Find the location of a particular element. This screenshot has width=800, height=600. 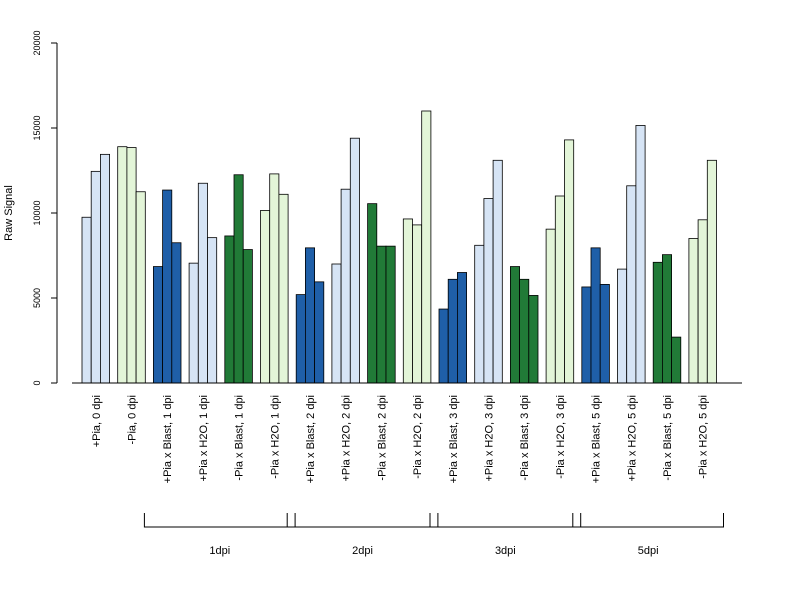

y-axis: 0 5000 10000 15000 20000 is located at coordinates (45, 208).